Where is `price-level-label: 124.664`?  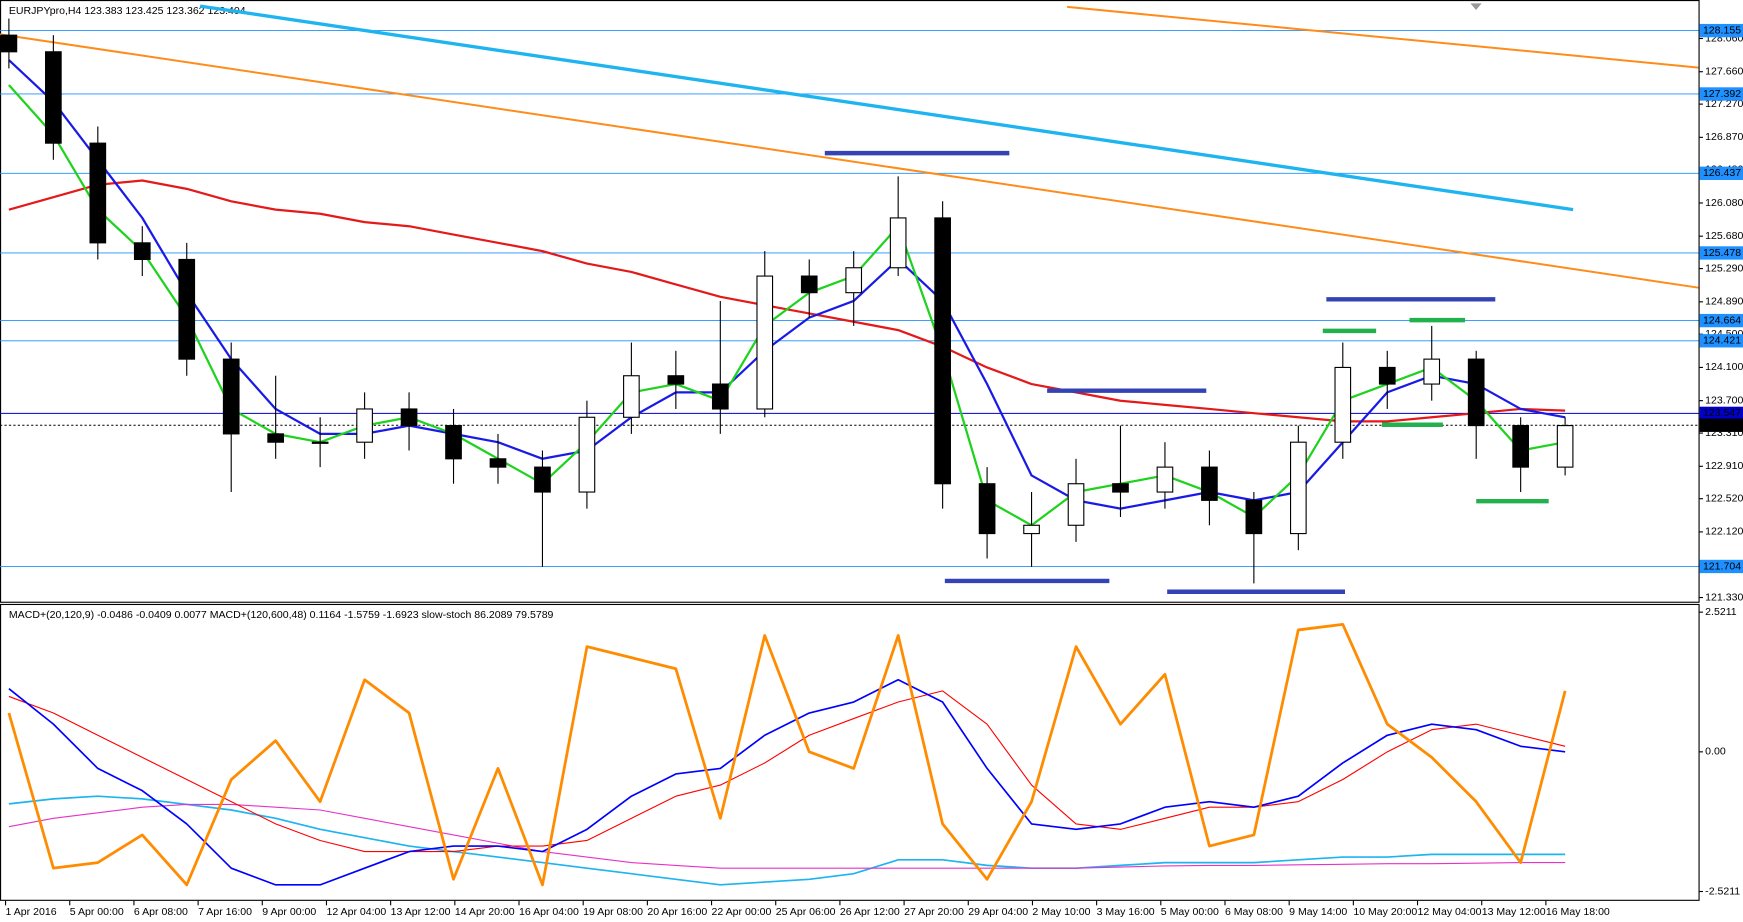 price-level-label: 124.664 is located at coordinates (1722, 320).